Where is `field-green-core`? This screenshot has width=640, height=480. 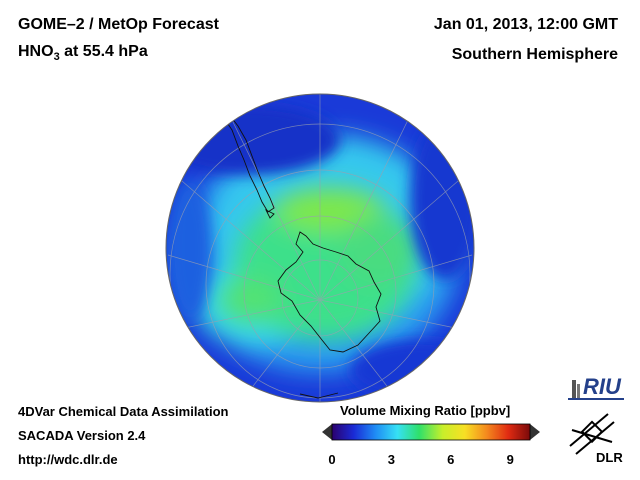
field-green-core is located at coordinates (320, 264).